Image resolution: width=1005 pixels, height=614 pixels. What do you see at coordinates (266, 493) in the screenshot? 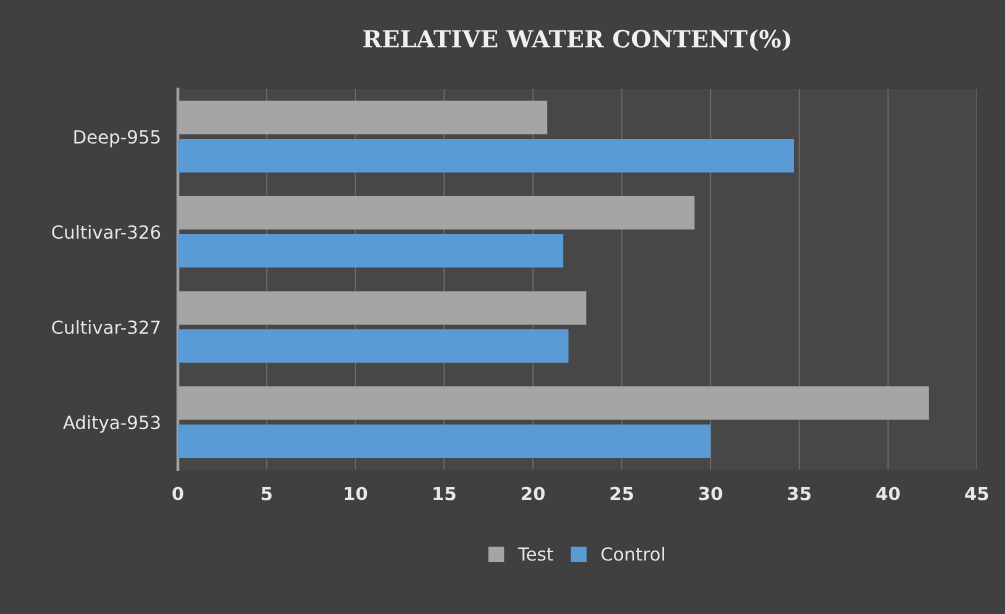
I see `x-tick-label: 5` at bounding box center [266, 493].